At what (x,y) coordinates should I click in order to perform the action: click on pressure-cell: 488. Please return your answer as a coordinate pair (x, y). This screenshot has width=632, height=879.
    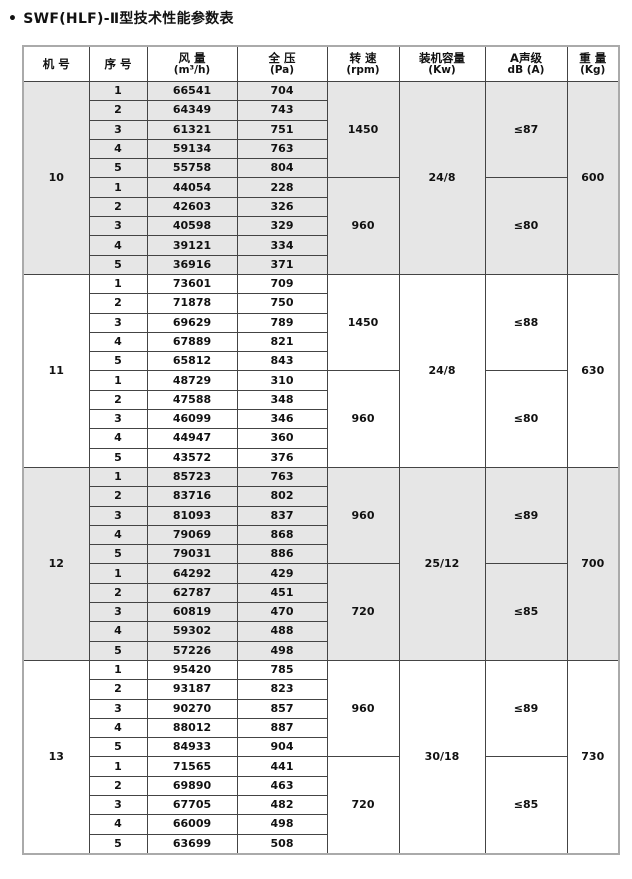
    Looking at the image, I should click on (282, 631).